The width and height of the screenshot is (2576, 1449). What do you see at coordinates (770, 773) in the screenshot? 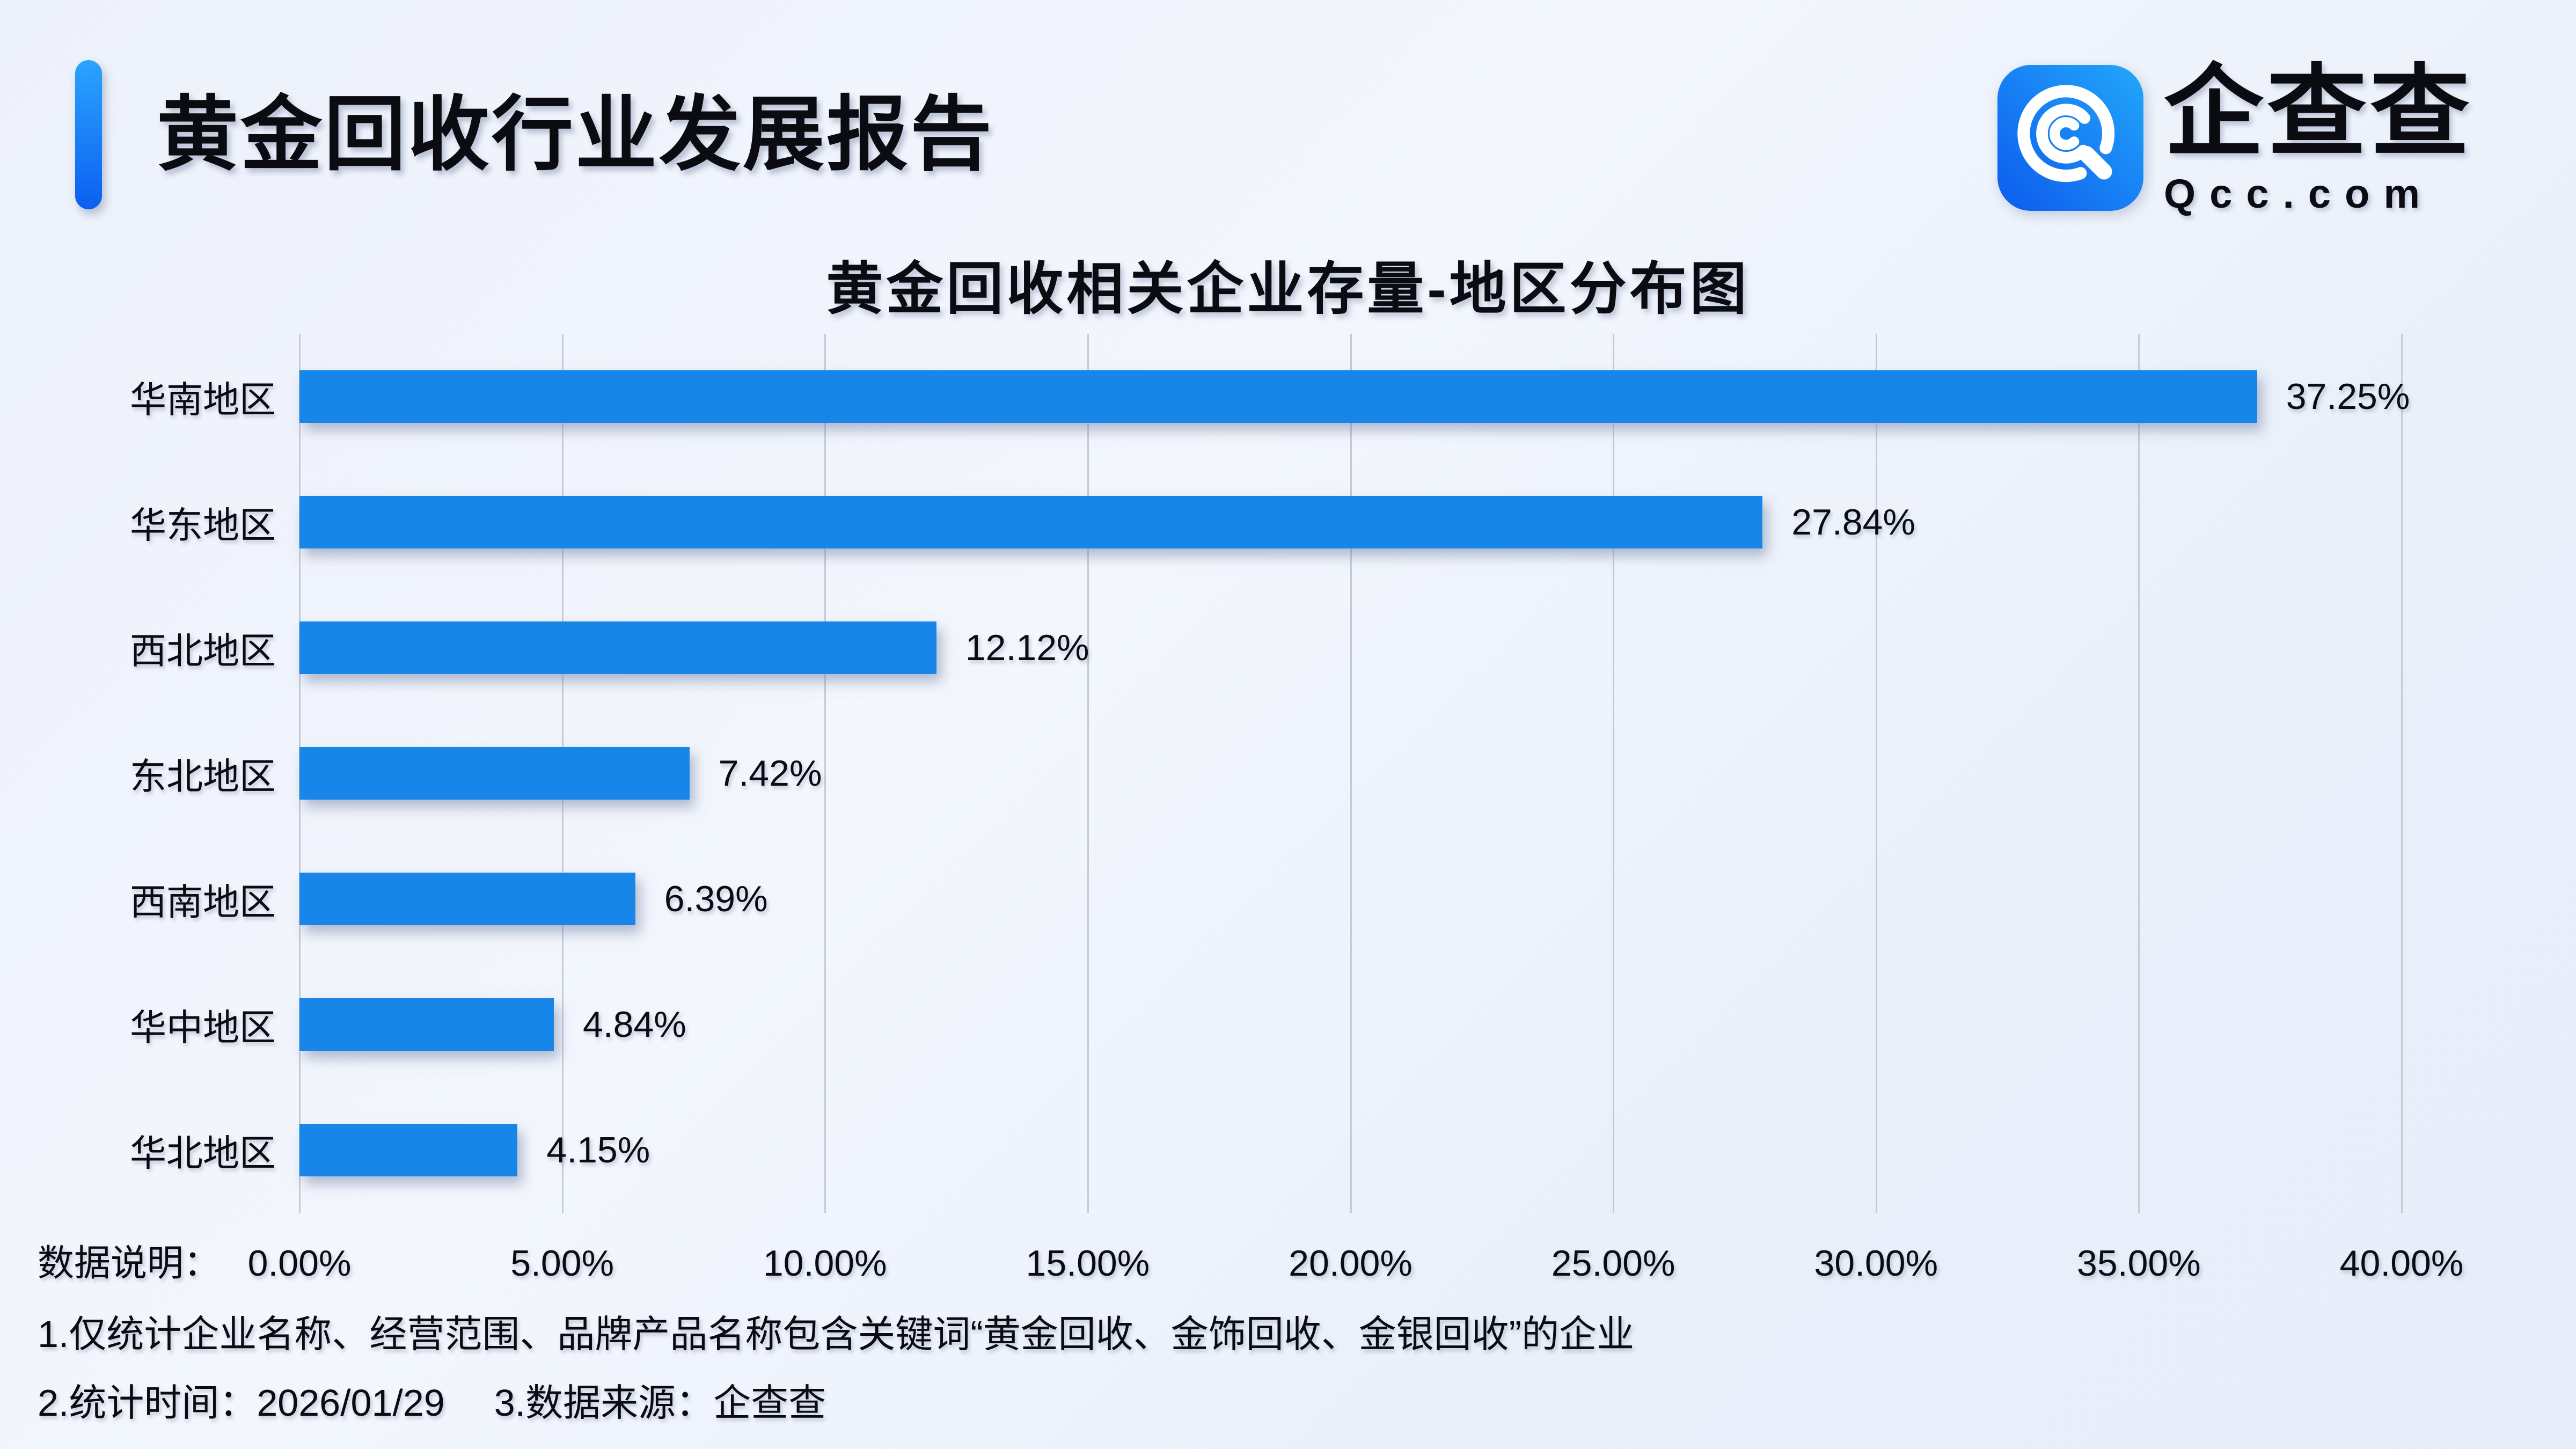
I see `value-label: 7.42%` at bounding box center [770, 773].